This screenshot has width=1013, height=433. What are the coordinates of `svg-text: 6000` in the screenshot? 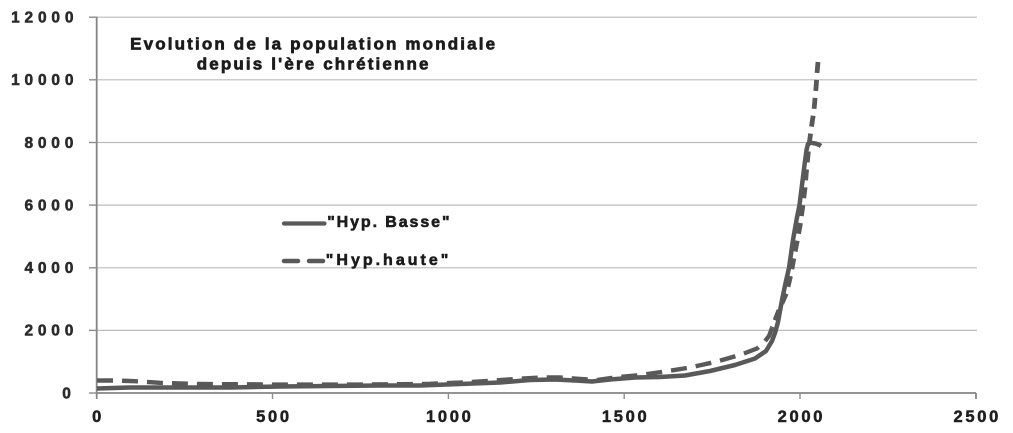 It's located at (51, 205).